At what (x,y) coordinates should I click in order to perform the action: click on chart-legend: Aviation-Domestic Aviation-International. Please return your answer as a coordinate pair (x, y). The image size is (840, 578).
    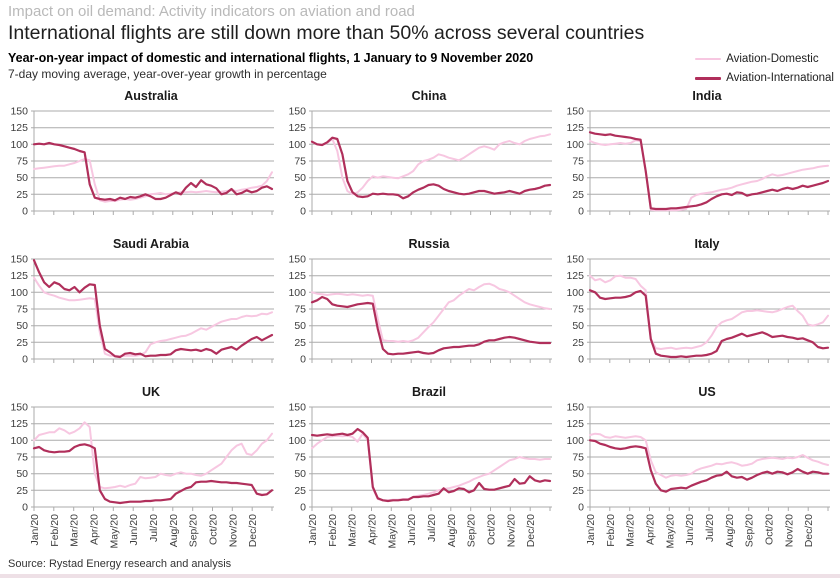
    Looking at the image, I should click on (764, 72).